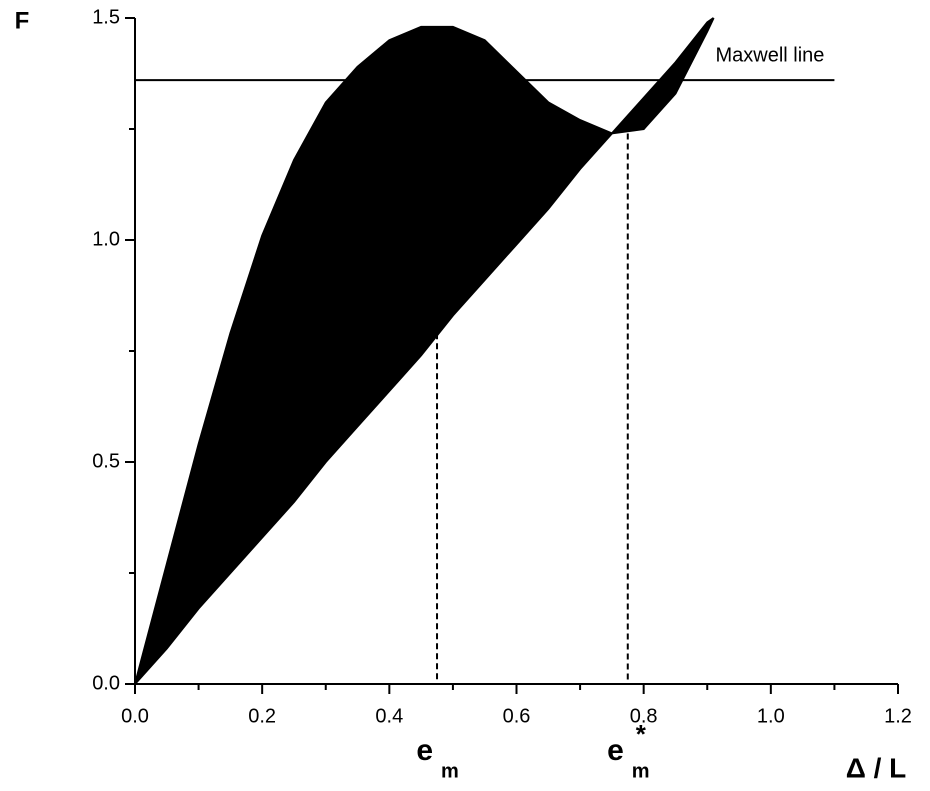  I want to click on y-tick-label: 0.5, so click(106, 461).